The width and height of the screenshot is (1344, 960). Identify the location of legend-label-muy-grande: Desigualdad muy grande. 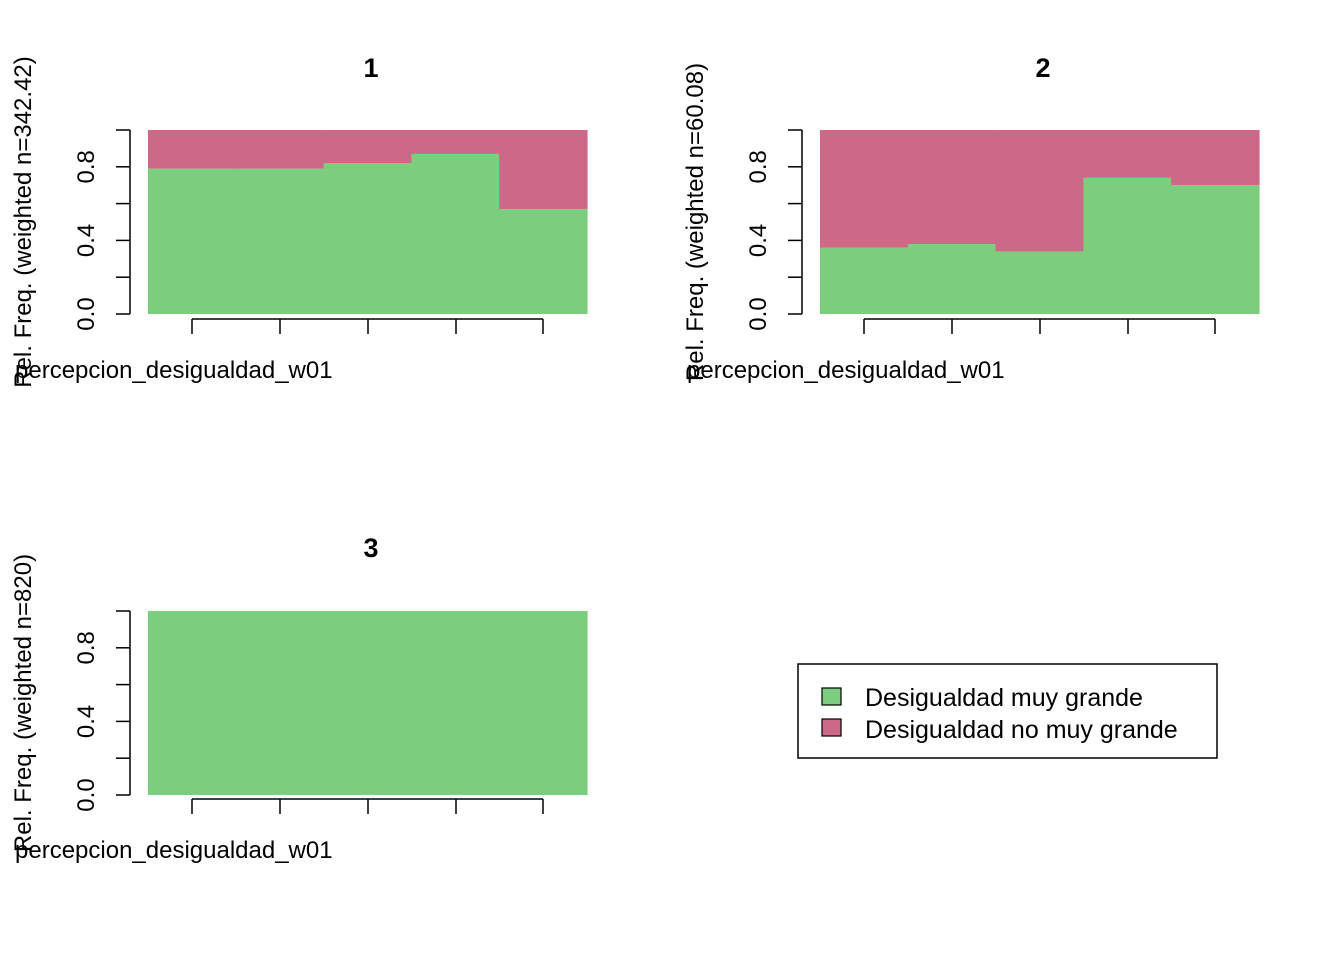
(1004, 698).